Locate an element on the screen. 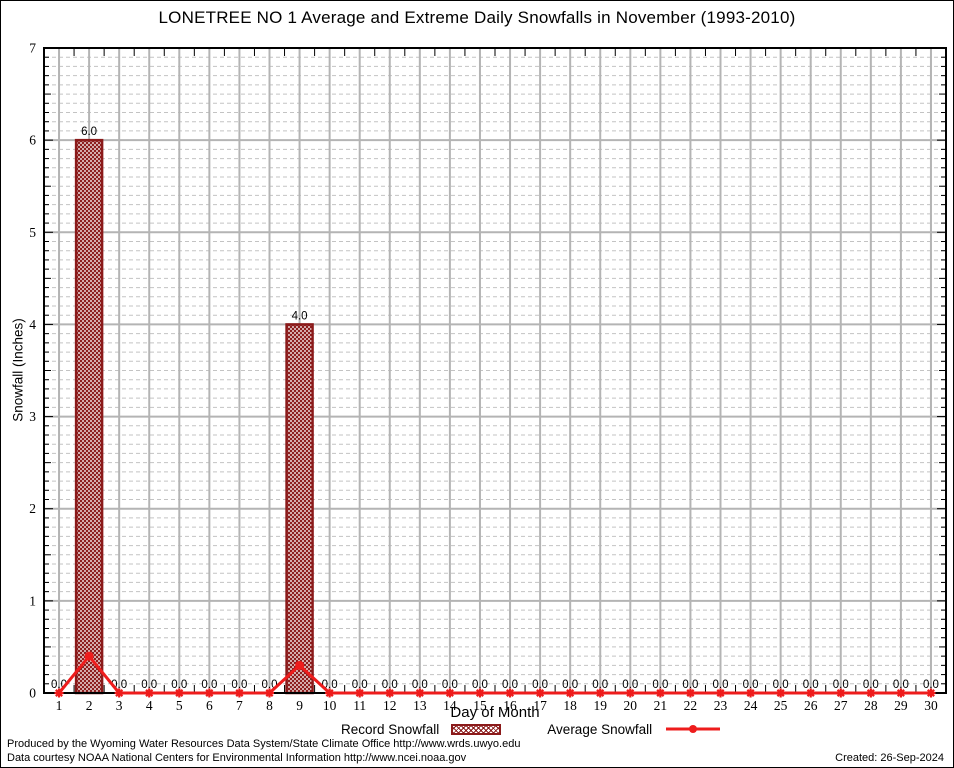  svg-text: 15 is located at coordinates (480, 705).